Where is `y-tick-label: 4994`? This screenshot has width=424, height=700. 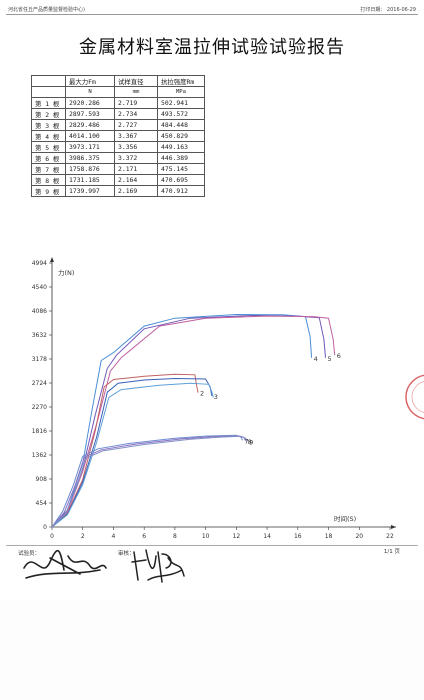 y-tick-label: 4994 is located at coordinates (39, 263).